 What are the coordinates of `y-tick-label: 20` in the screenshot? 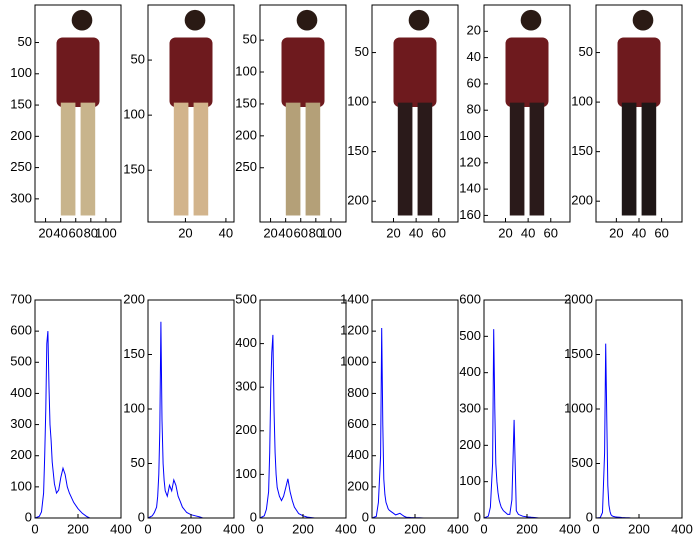 It's located at (474, 30).